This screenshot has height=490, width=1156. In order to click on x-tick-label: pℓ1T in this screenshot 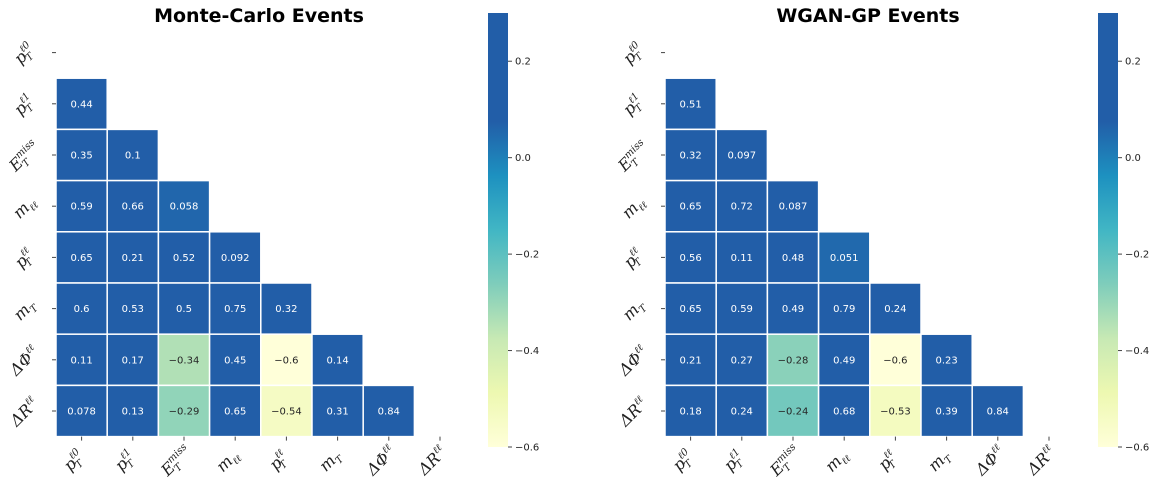, I will do `click(126, 462)`.